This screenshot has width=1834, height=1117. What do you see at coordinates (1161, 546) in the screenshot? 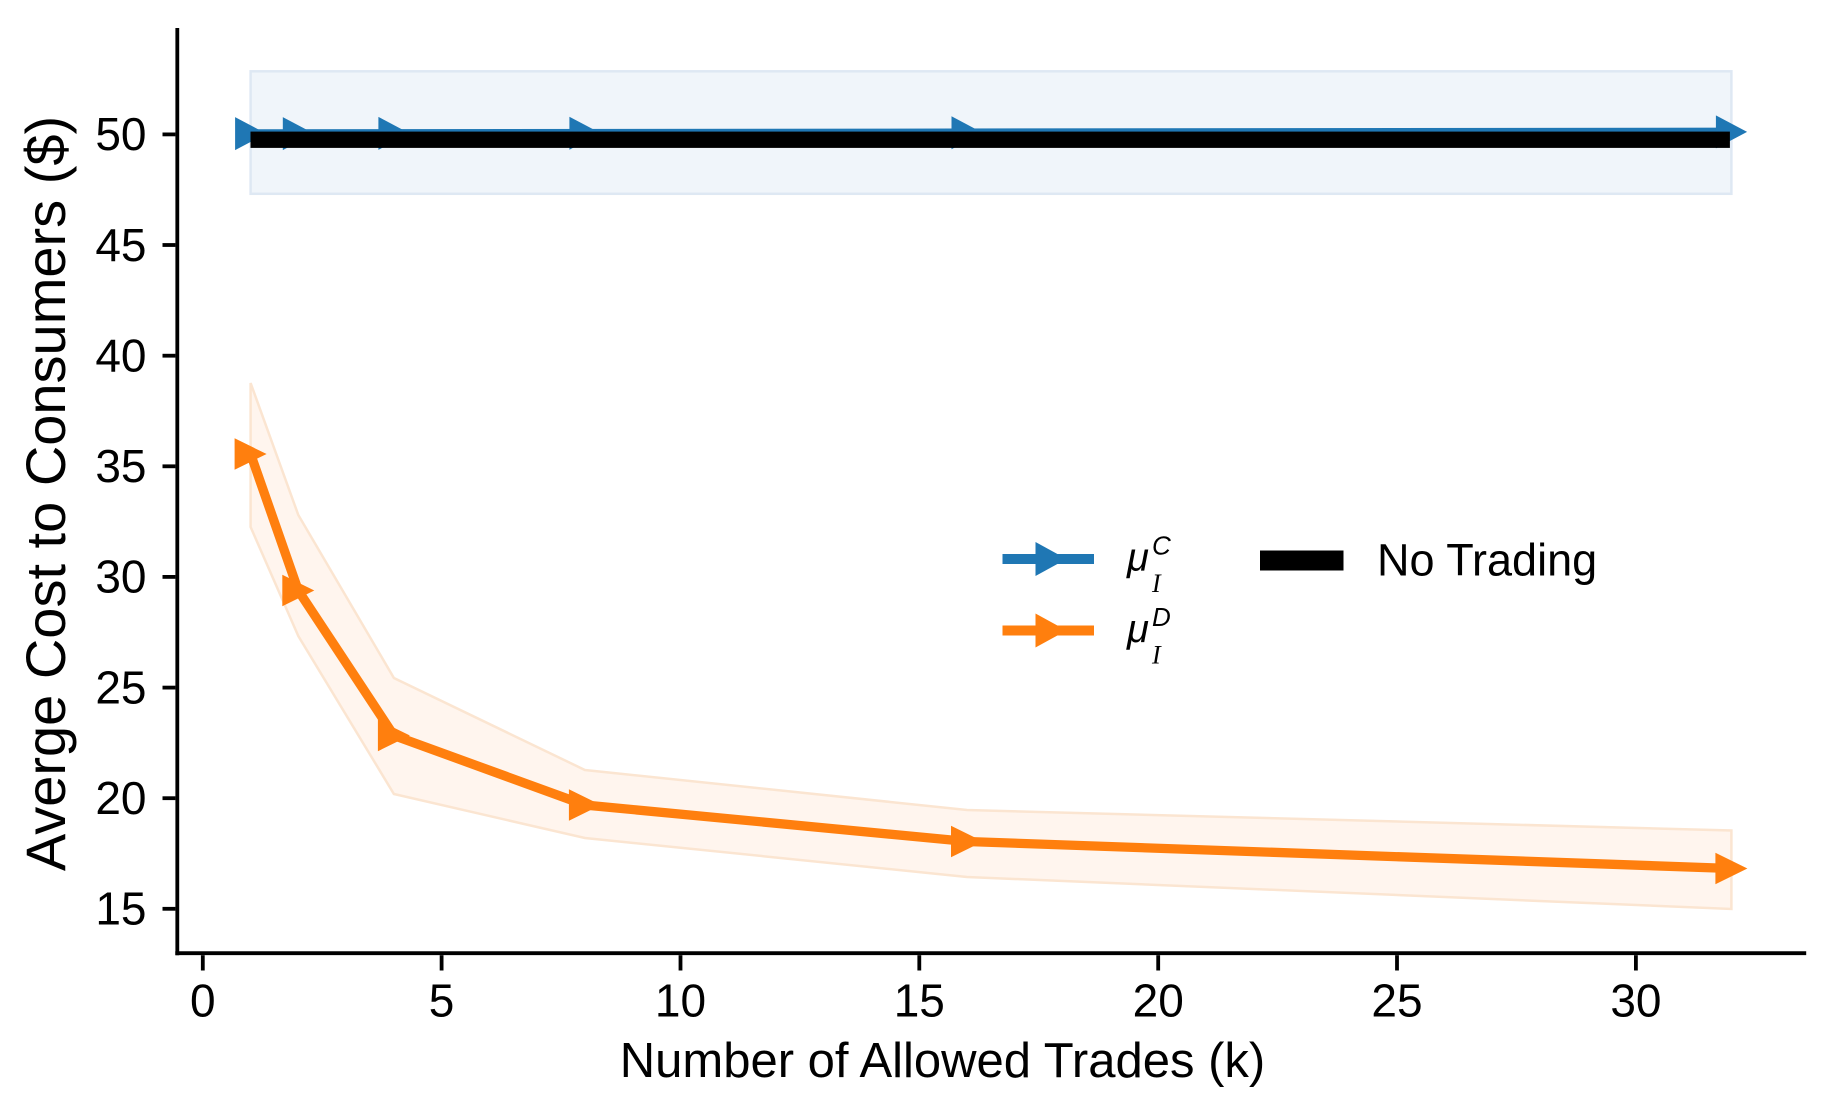
I see `svg-text: C` at bounding box center [1161, 546].